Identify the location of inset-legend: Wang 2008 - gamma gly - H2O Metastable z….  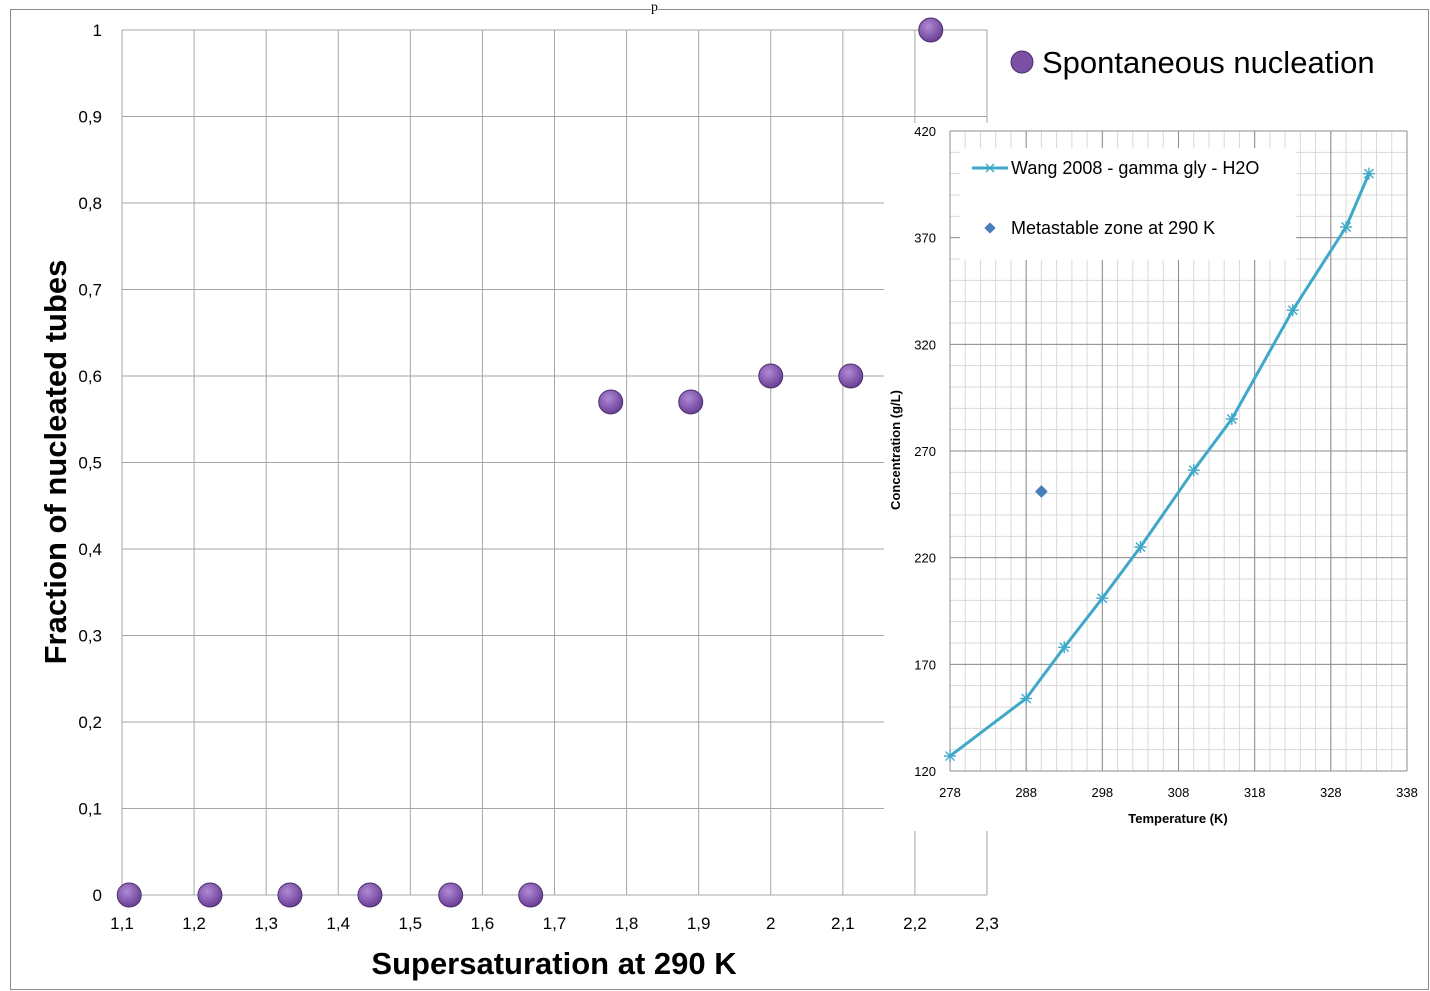
(1128, 204).